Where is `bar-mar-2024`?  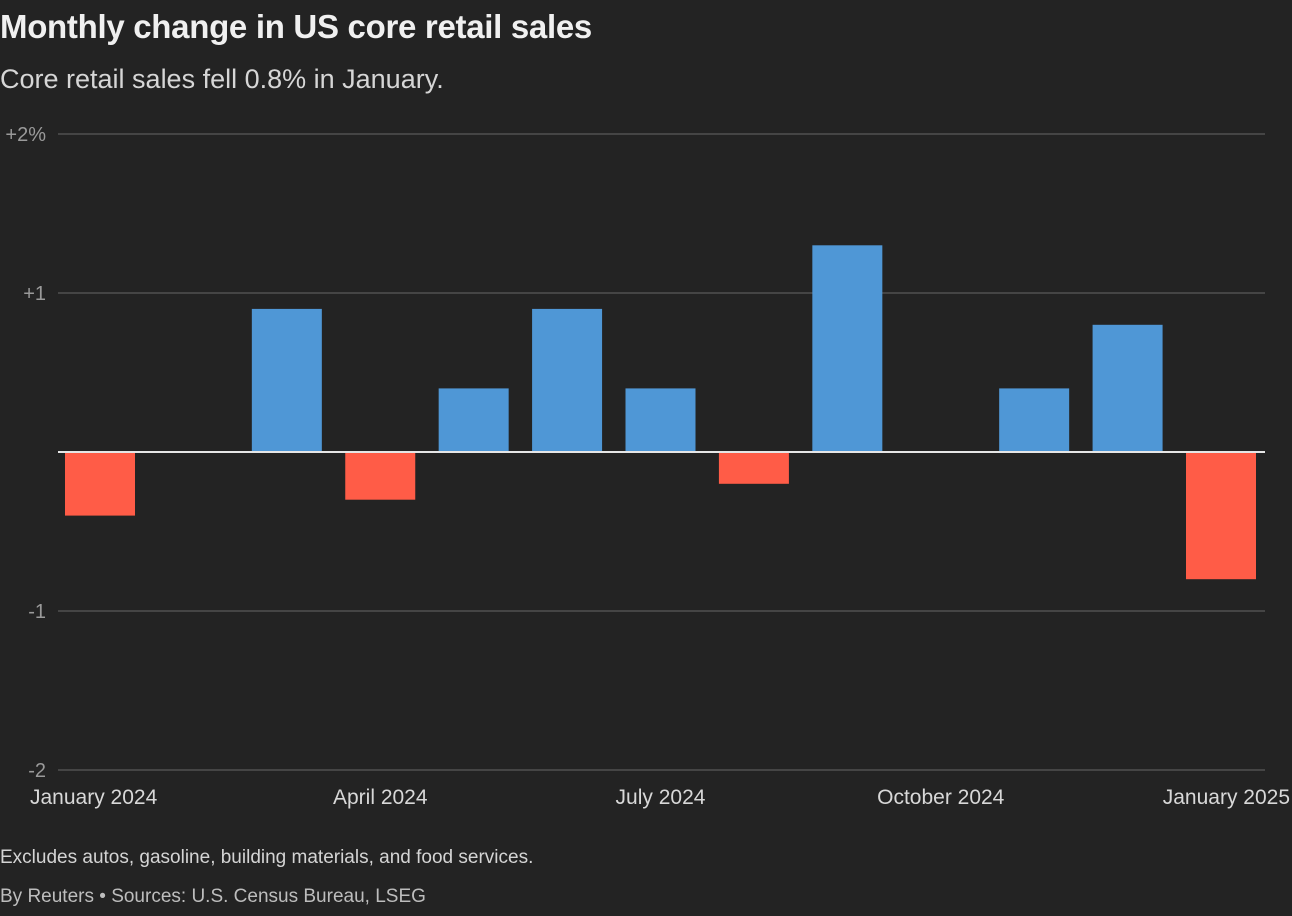 bar-mar-2024 is located at coordinates (286, 380).